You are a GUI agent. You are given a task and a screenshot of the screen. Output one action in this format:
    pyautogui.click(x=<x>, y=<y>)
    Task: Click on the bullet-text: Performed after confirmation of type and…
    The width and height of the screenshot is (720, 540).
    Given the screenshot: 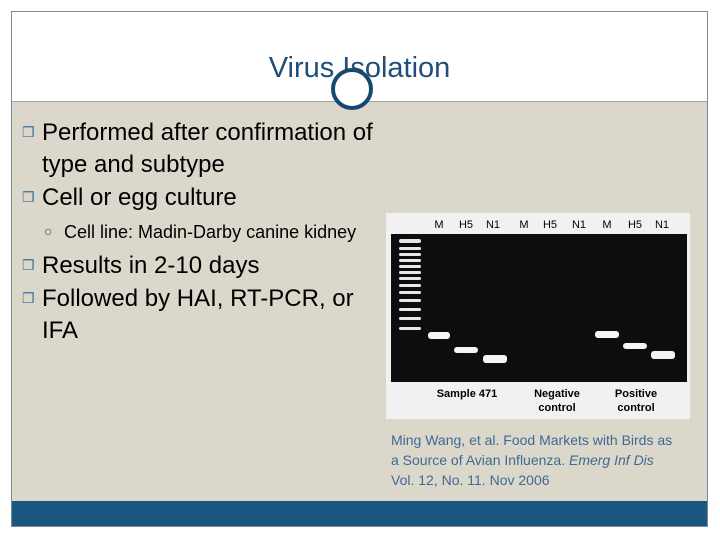 What is the action you would take?
    pyautogui.click(x=207, y=148)
    